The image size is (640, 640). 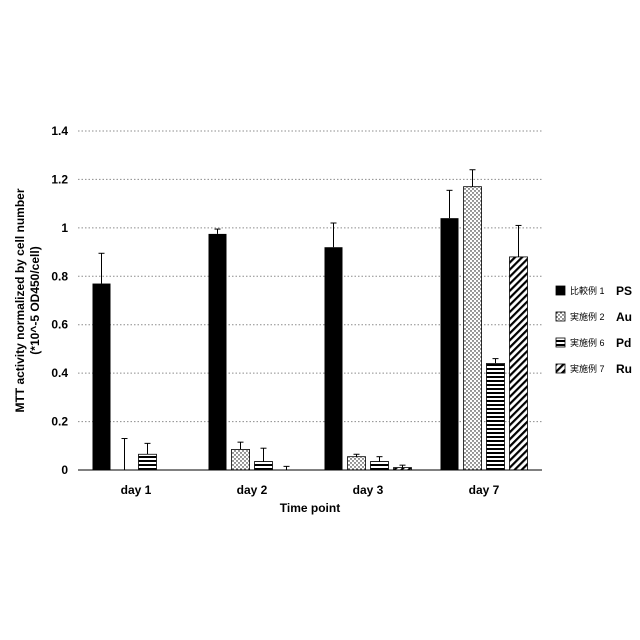 I want to click on x-category-label: day 1, so click(x=136, y=490).